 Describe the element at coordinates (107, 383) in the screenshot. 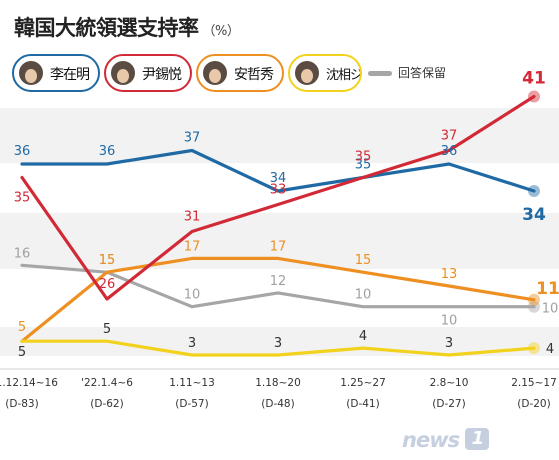

I see `x-tick-label: '22.1.4~6` at that location.